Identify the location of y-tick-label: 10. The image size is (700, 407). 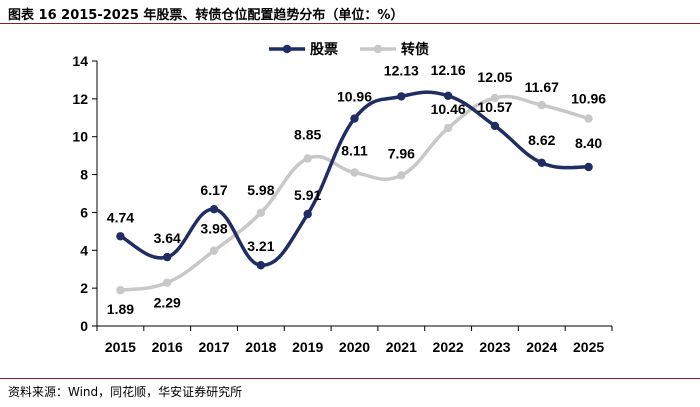
(80, 137).